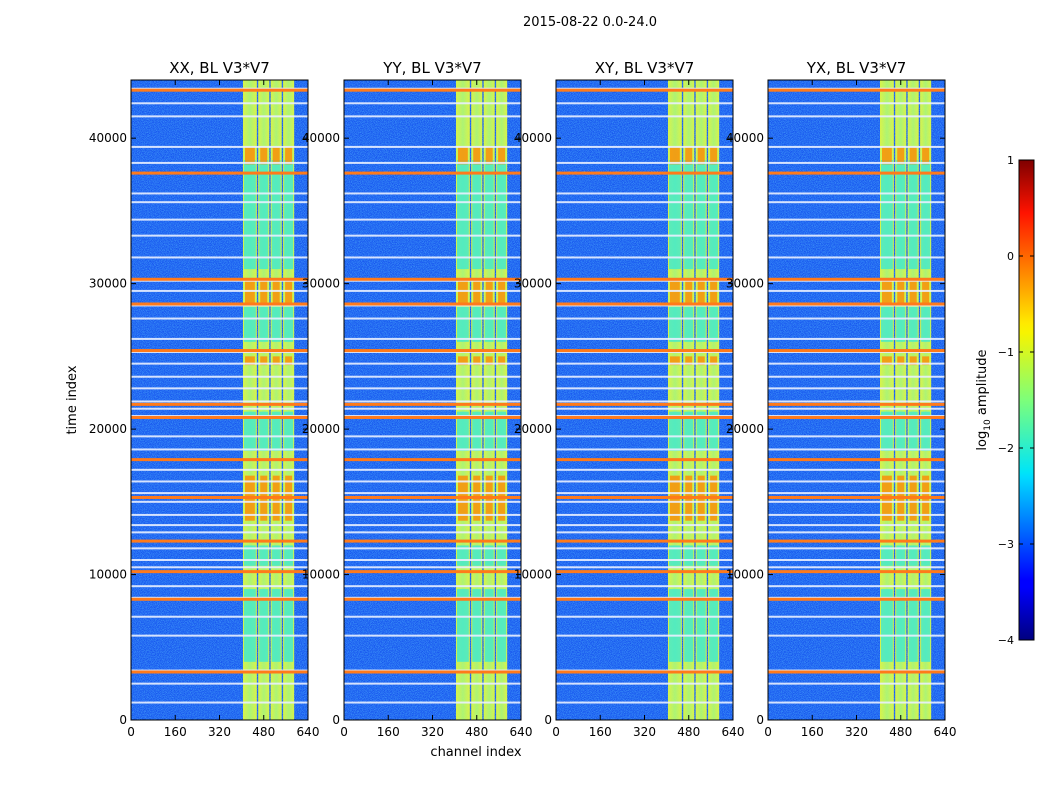 This screenshot has width=1050, height=800. I want to click on x-tick-label: 0, so click(131, 732).